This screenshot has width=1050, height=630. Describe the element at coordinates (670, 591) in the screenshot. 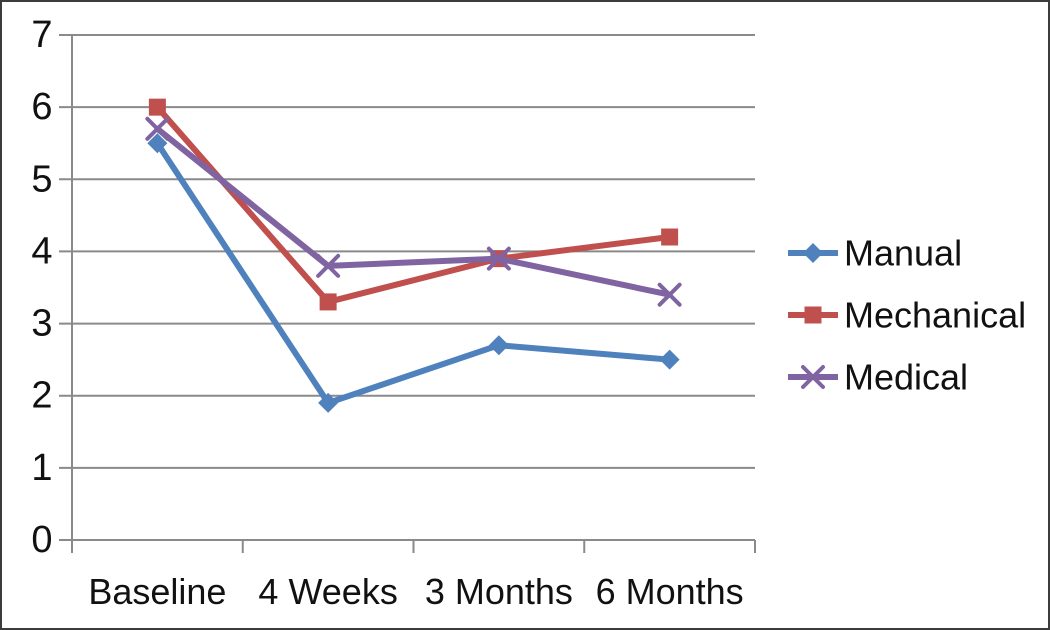

I see `x-tick-label: 6 Months` at that location.